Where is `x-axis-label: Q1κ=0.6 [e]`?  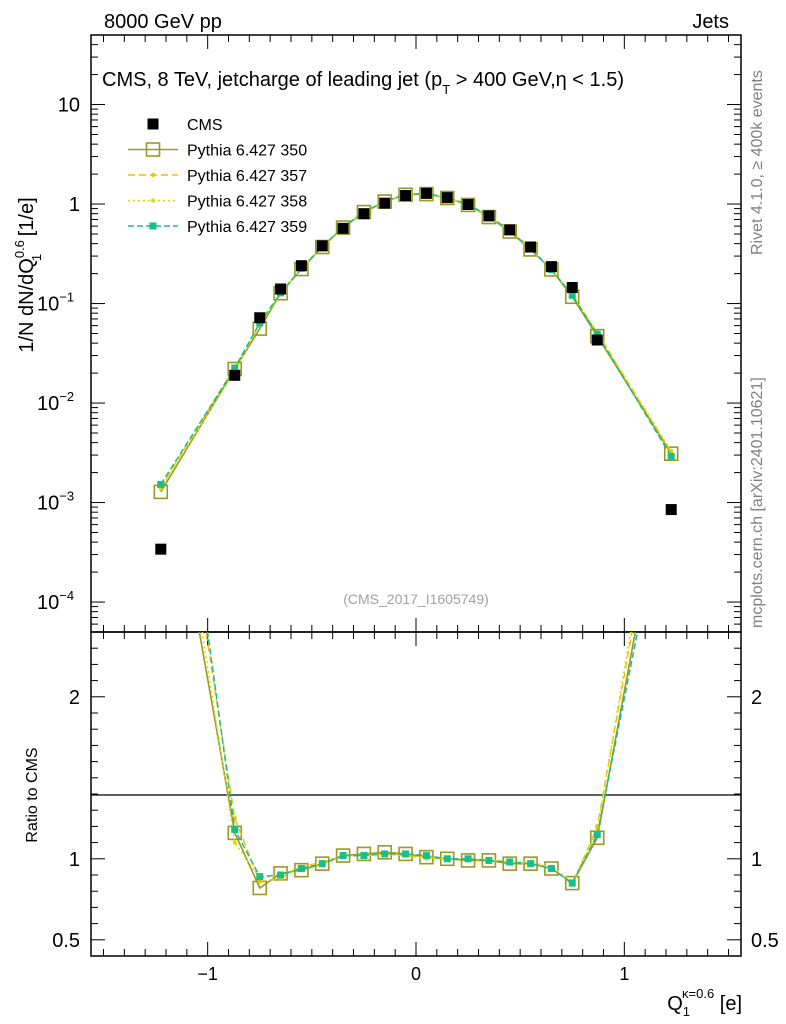 x-axis-label: Q1κ=0.6 [e] is located at coordinates (704, 1002).